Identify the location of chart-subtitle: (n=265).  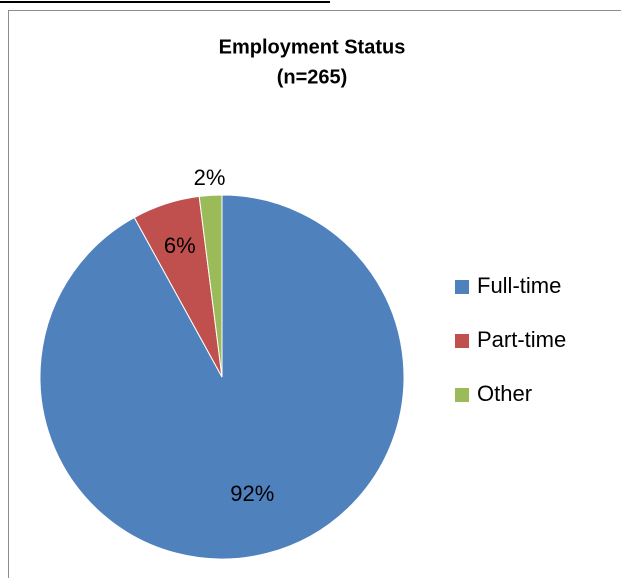
(312, 77).